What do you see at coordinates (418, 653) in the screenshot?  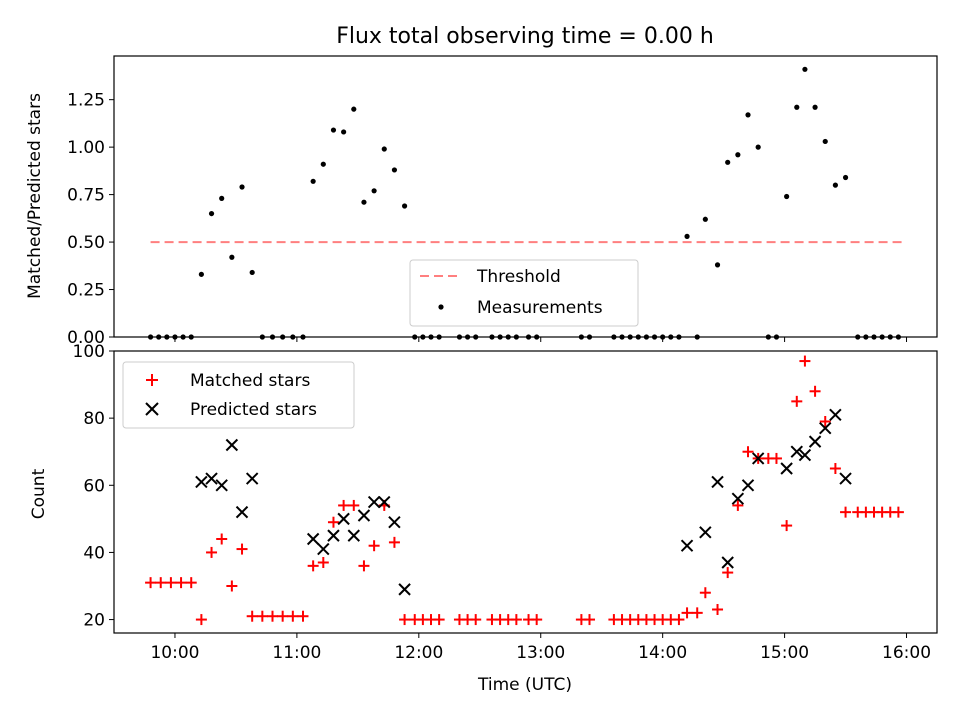 I see `bottom-xtick-label: 12:00` at bounding box center [418, 653].